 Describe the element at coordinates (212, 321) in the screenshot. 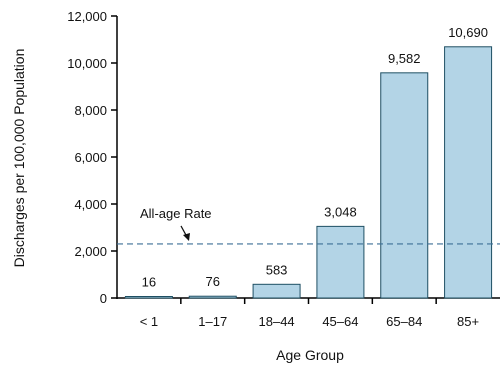

I see `x-tick-label: 1–17` at that location.